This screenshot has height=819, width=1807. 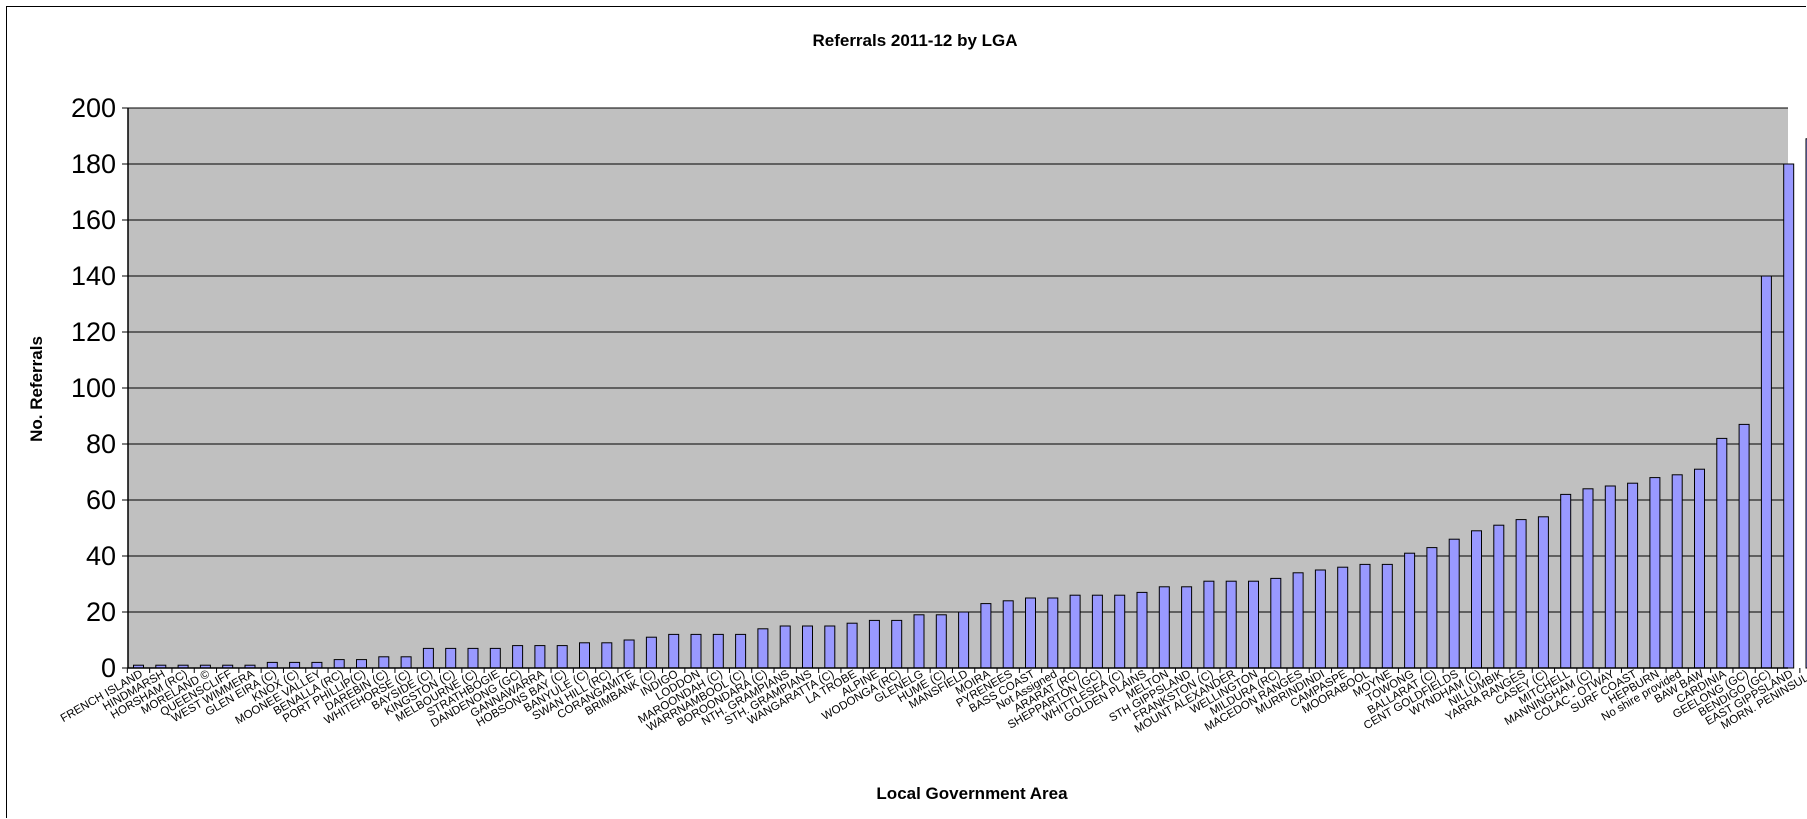 I want to click on y-tick-label: 200, so click(x=93, y=108).